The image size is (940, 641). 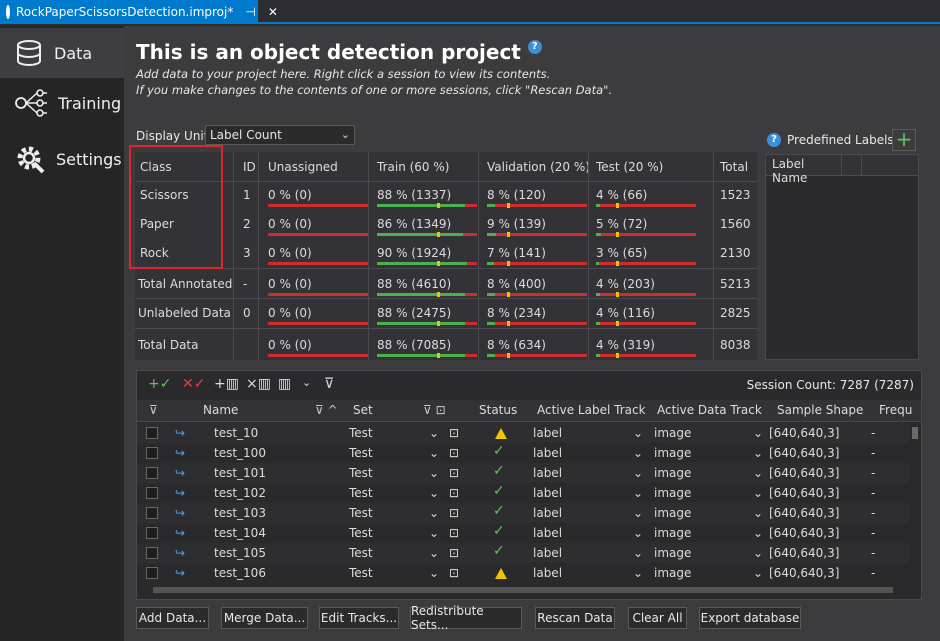 I want to click on project-tab: RockPaperScissorsDetection.improj* ⊣ ✕, so click(x=139, y=12).